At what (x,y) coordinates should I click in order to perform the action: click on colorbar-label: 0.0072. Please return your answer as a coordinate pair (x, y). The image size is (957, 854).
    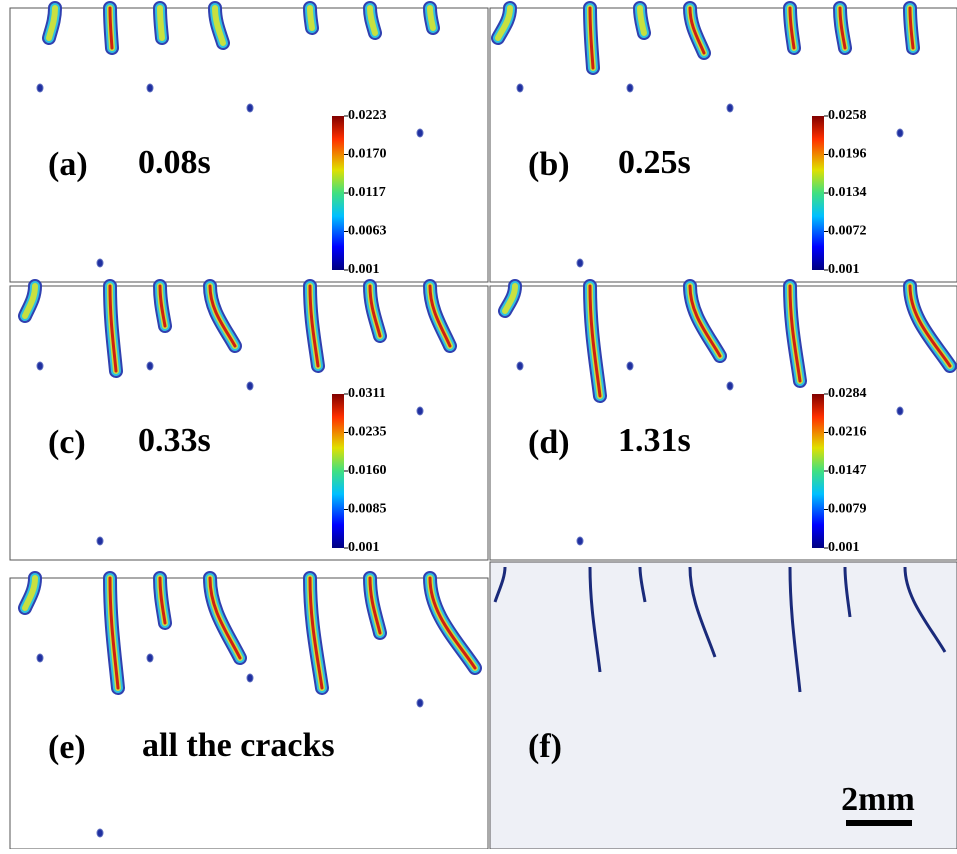
    Looking at the image, I should click on (847, 231).